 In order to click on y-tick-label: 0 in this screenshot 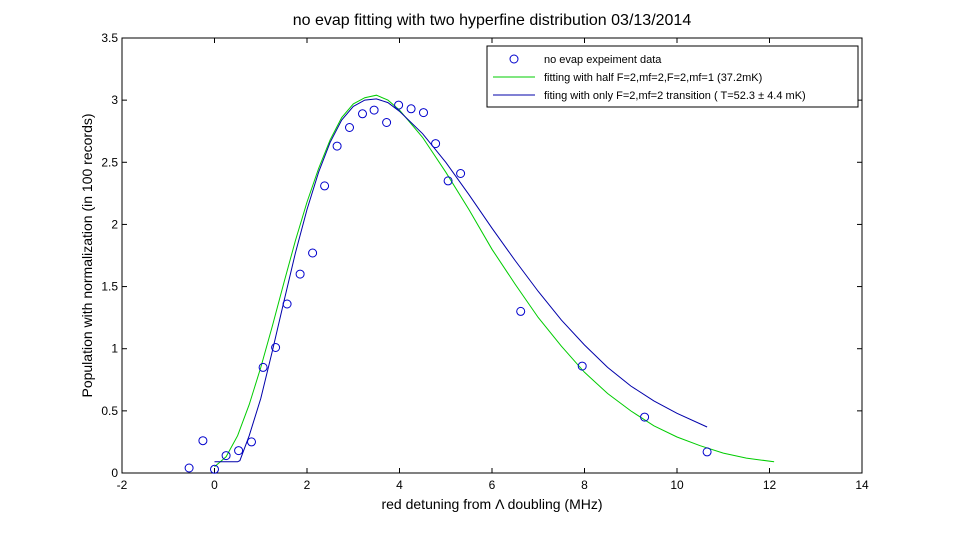, I will do `click(114, 473)`.